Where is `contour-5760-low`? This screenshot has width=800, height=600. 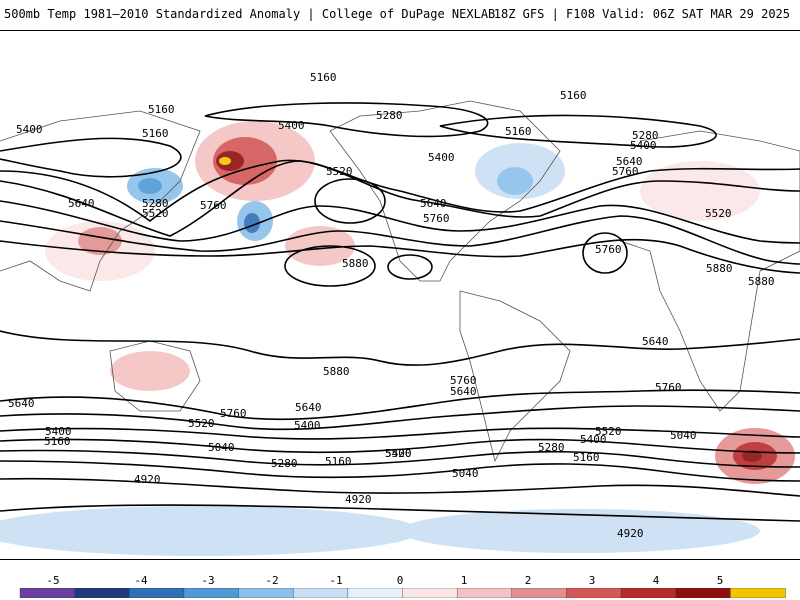
contour-5760-low is located at coordinates (605, 253).